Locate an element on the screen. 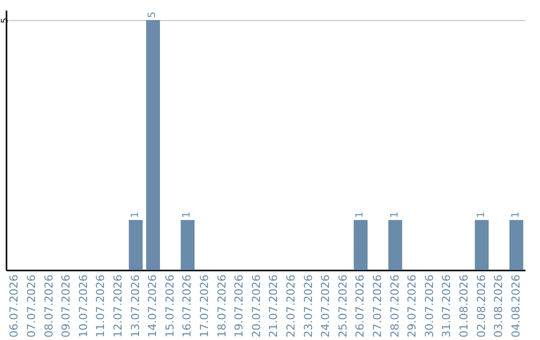  x-tick-label: 30.07.2026 is located at coordinates (429, 306).